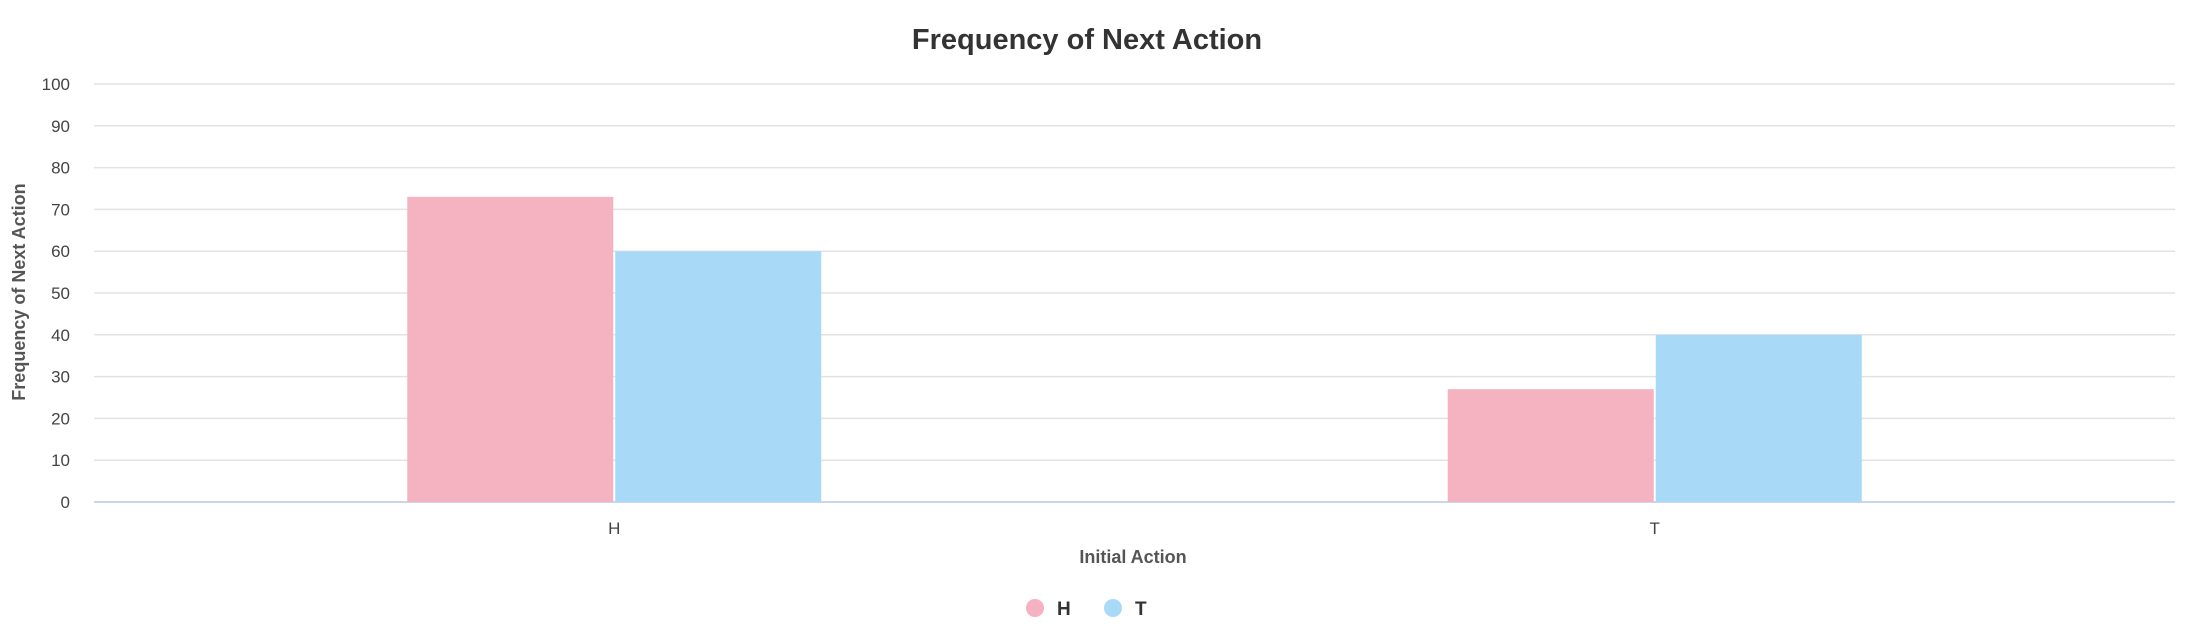 The width and height of the screenshot is (2189, 630). Describe the element at coordinates (60, 335) in the screenshot. I see `y-tick-label: 40` at that location.